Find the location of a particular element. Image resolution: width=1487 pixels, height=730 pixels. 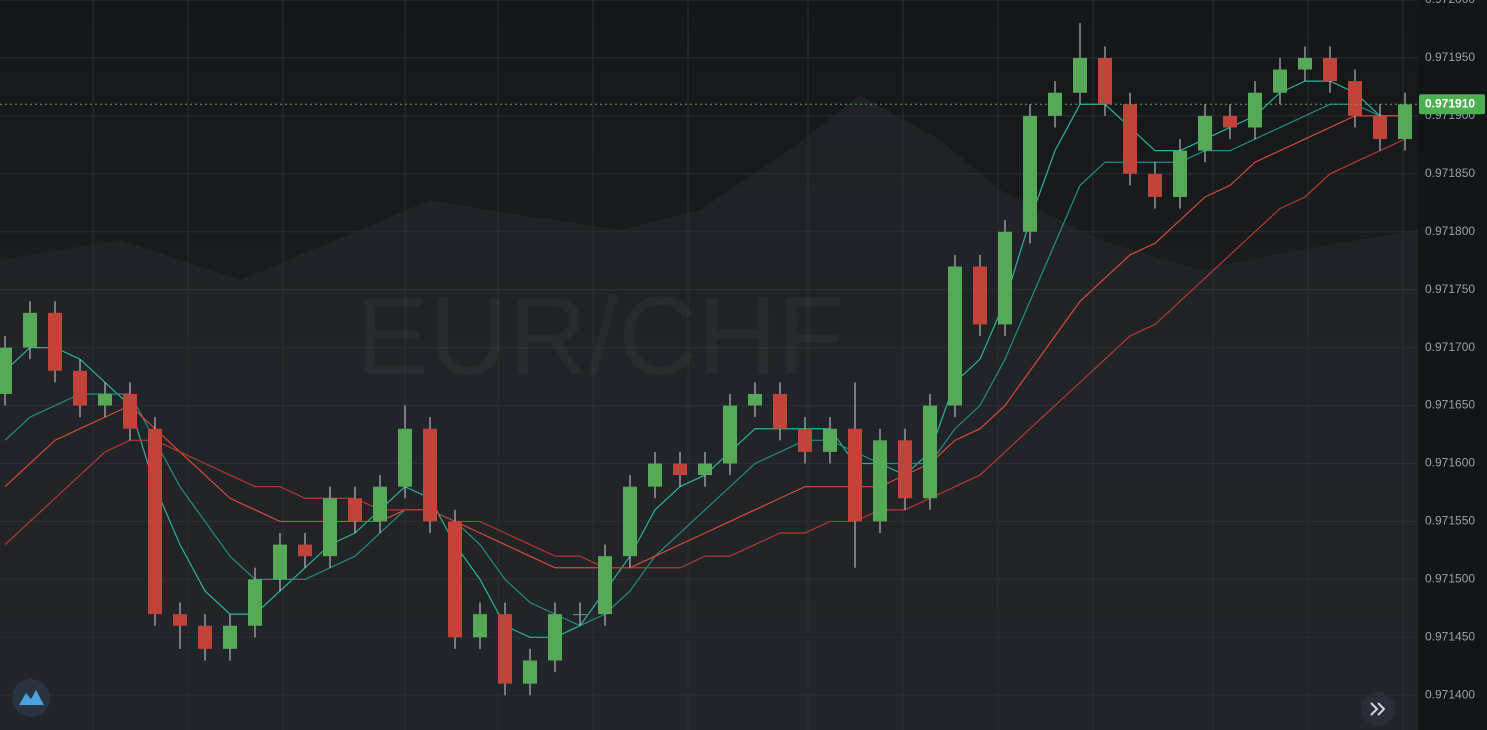

logo is located at coordinates (31, 698).